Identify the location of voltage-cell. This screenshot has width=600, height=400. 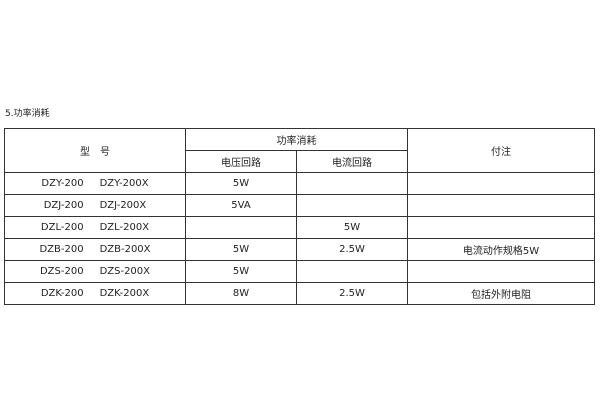
(241, 227).